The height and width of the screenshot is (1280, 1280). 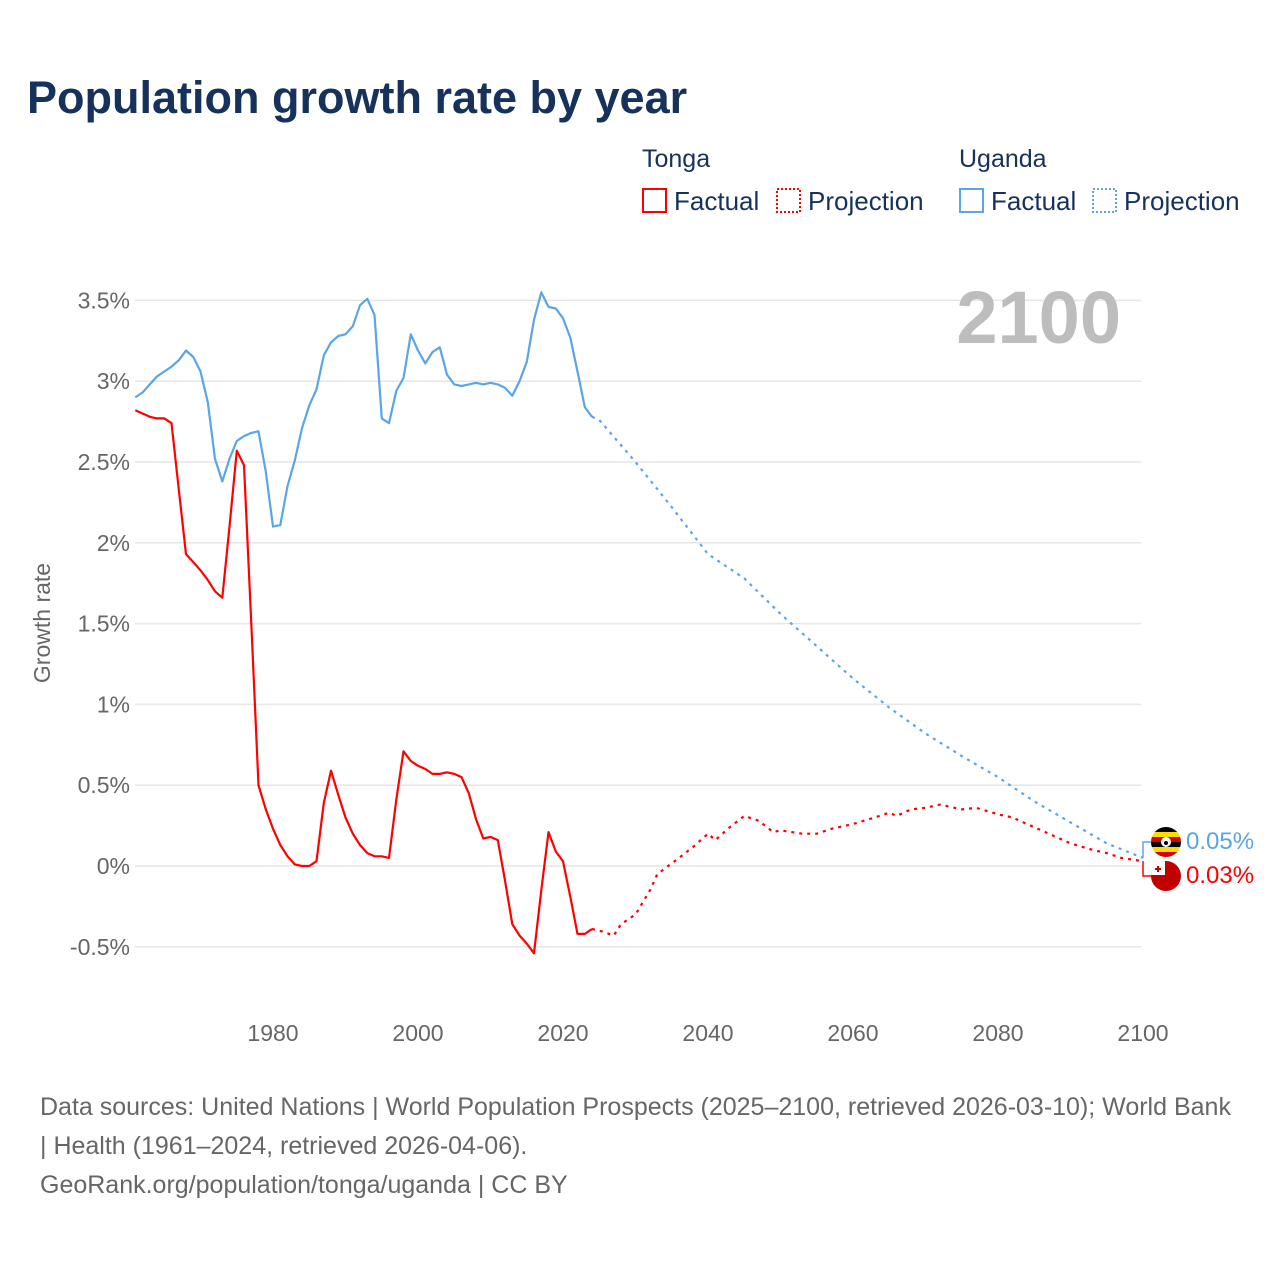 I want to click on uganda-end-connector, so click(x=1146, y=849).